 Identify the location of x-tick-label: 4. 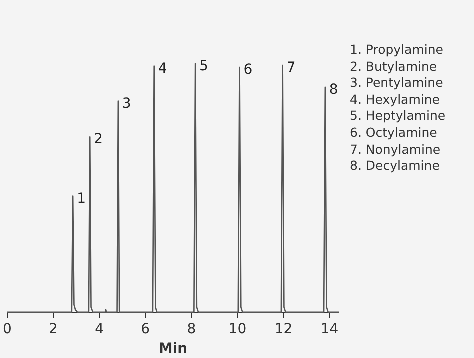
(99, 329).